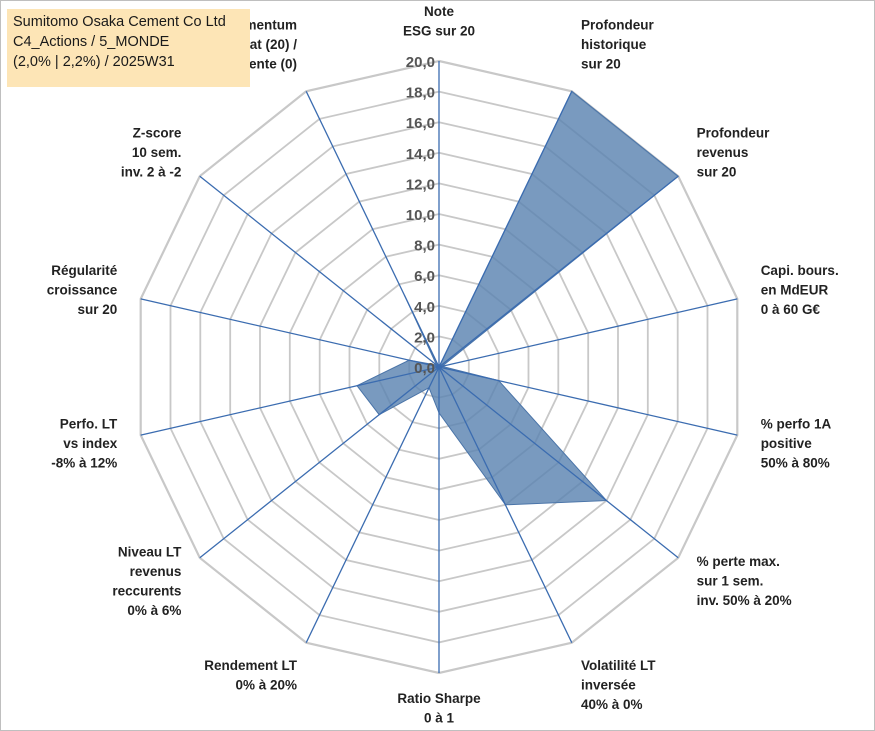  What do you see at coordinates (150, 552) in the screenshot?
I see `axis-label-line: Niveau LT` at bounding box center [150, 552].